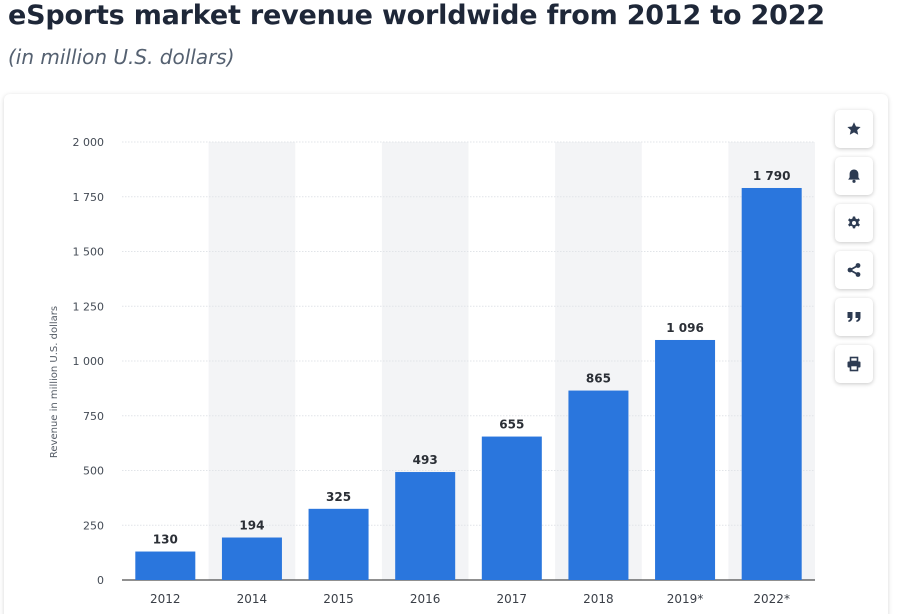  Describe the element at coordinates (54, 382) in the screenshot. I see `y-axis-title: Revenue in million U.S. dollars` at that location.